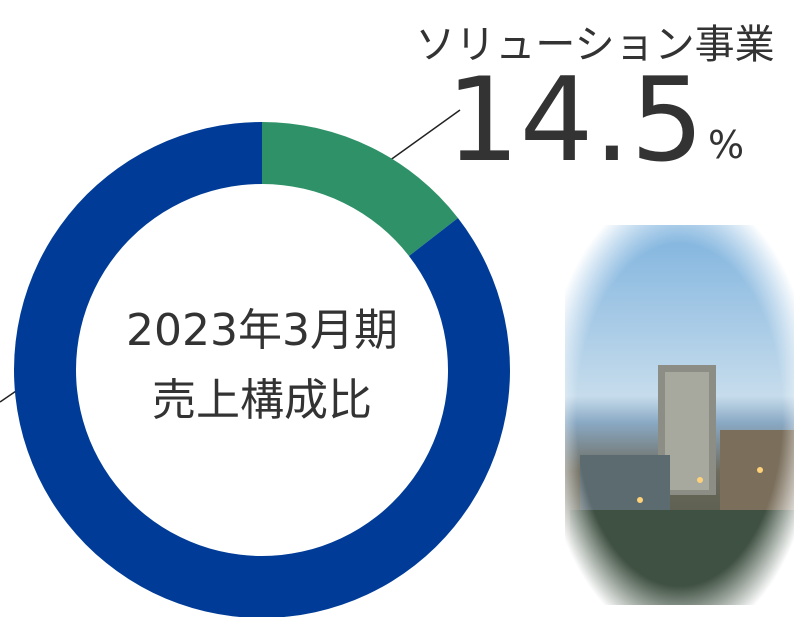  I want to click on value-label: 14.5, so click(575, 120).